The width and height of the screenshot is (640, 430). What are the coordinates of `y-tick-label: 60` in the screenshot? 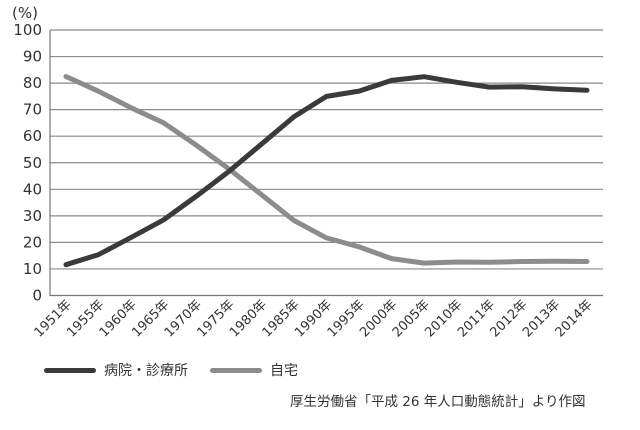 It's located at (32, 136).